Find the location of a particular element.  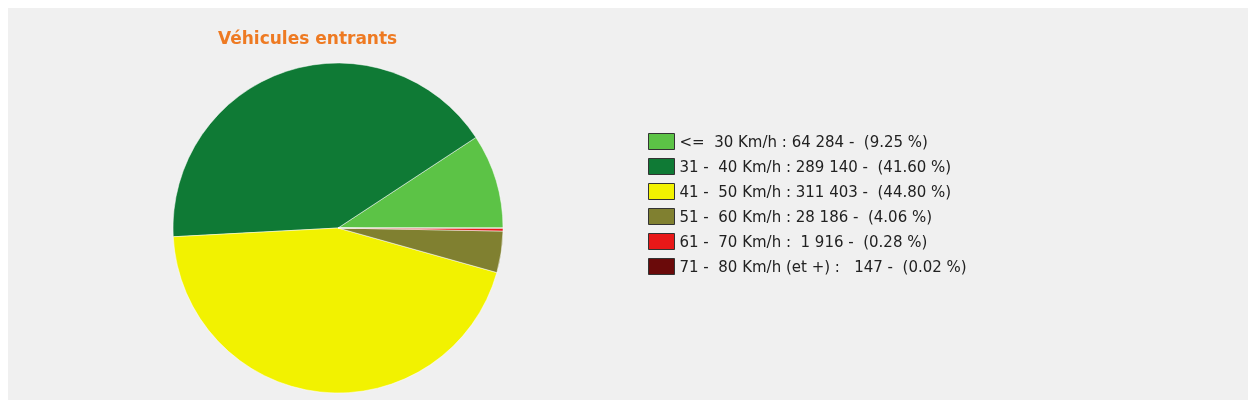

legend-label: 71 - 80 Km/h (et +) : 147 - (0.02 %) is located at coordinates (823, 266).